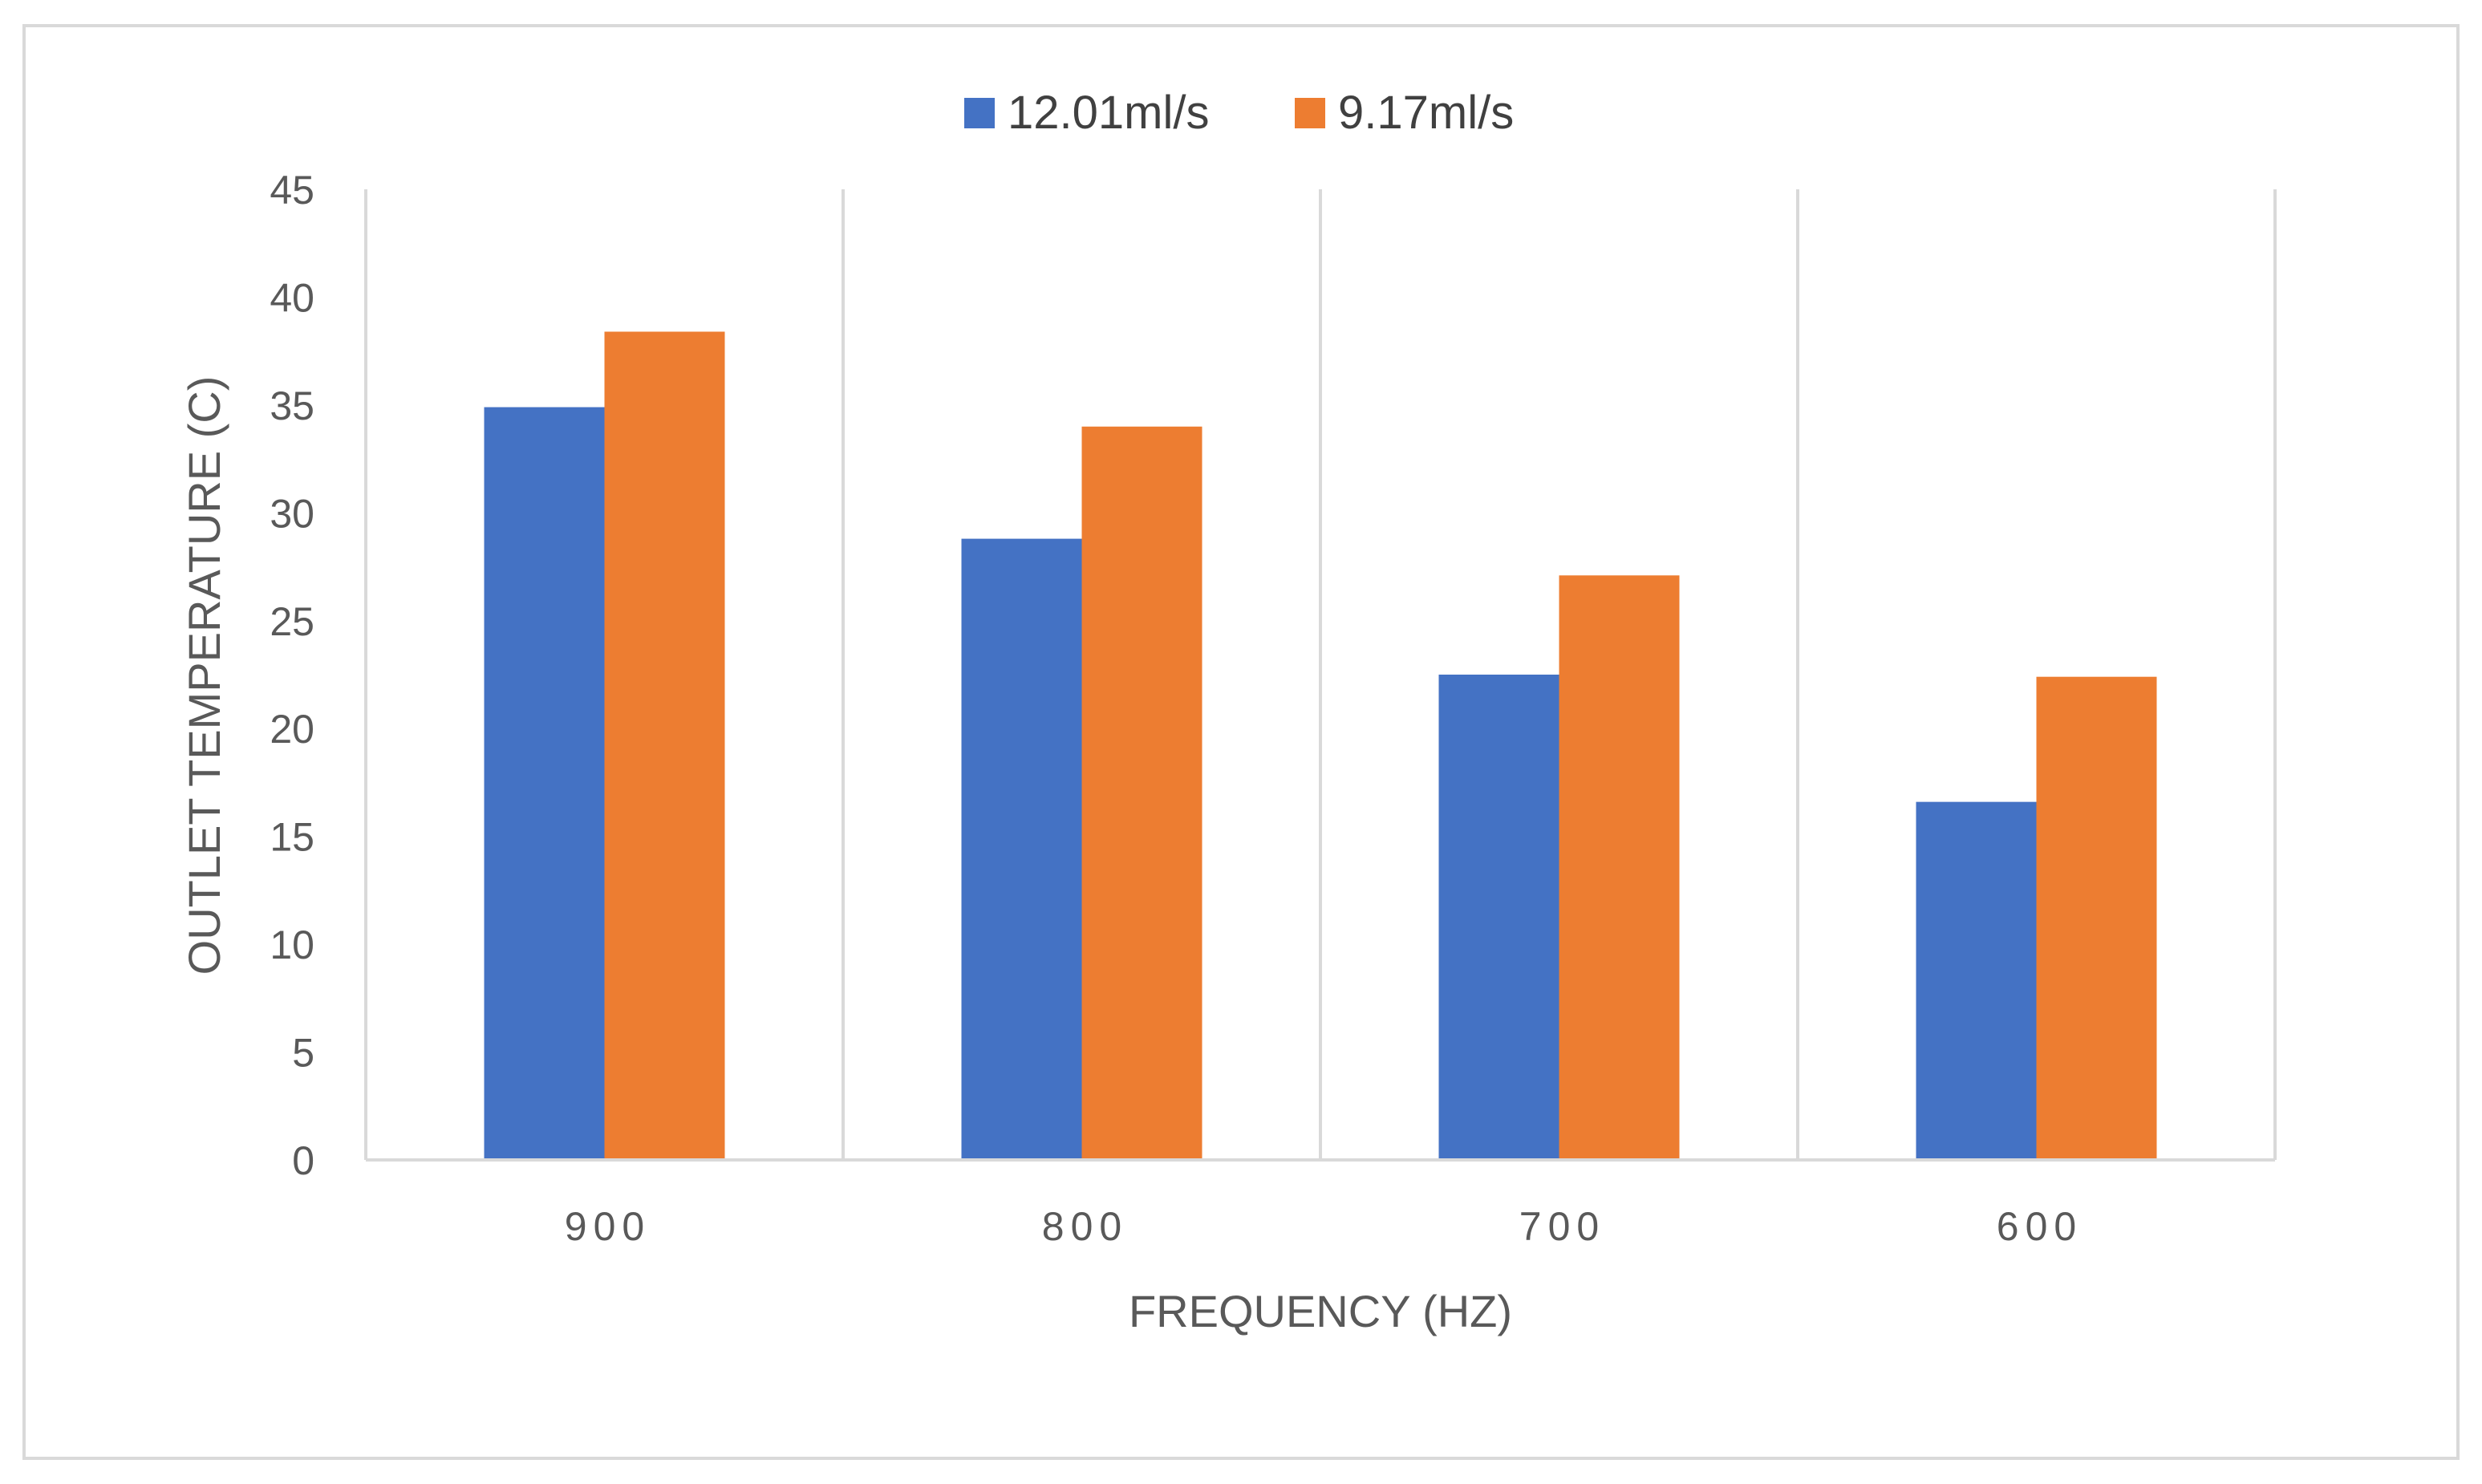  I want to click on y-tick-label: 5, so click(303, 1053).